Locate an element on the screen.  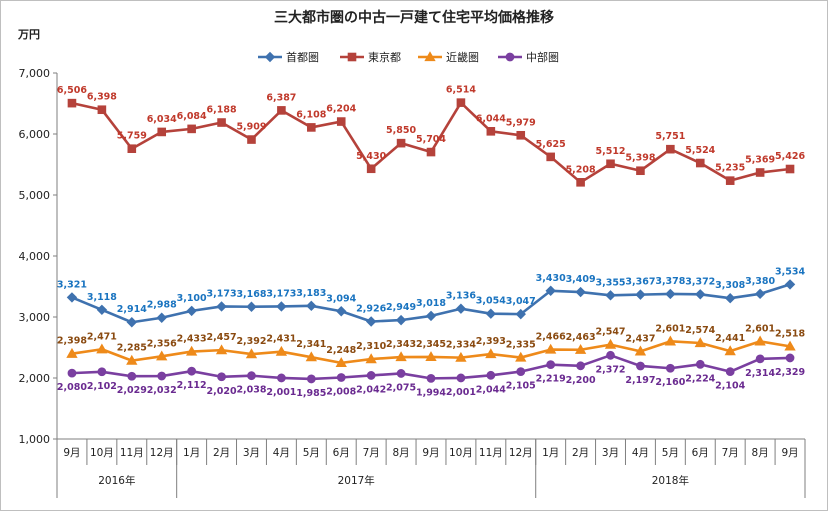
data-label: 2,345 is located at coordinates (431, 344).